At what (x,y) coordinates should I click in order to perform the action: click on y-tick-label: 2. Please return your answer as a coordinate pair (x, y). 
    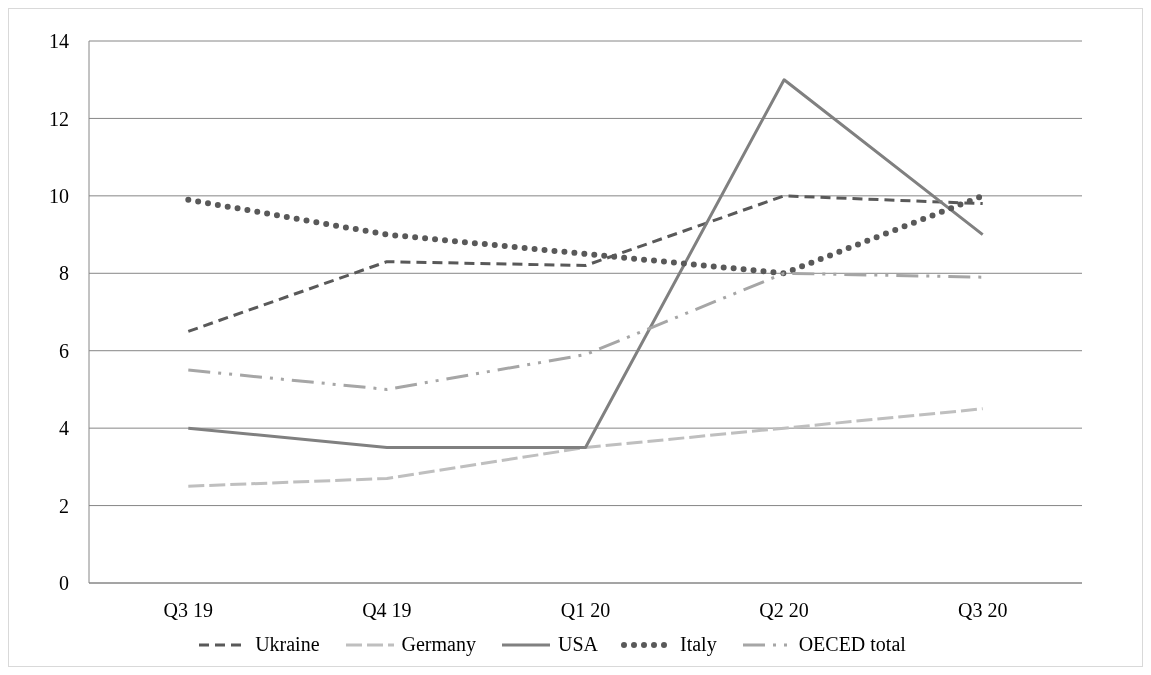
    Looking at the image, I should click on (64, 505).